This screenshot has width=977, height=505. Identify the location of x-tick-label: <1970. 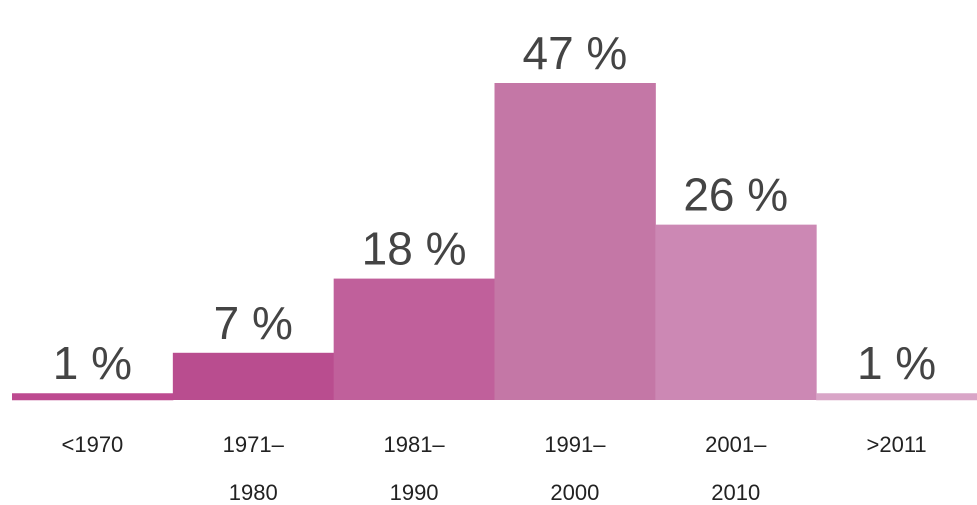
(92, 444).